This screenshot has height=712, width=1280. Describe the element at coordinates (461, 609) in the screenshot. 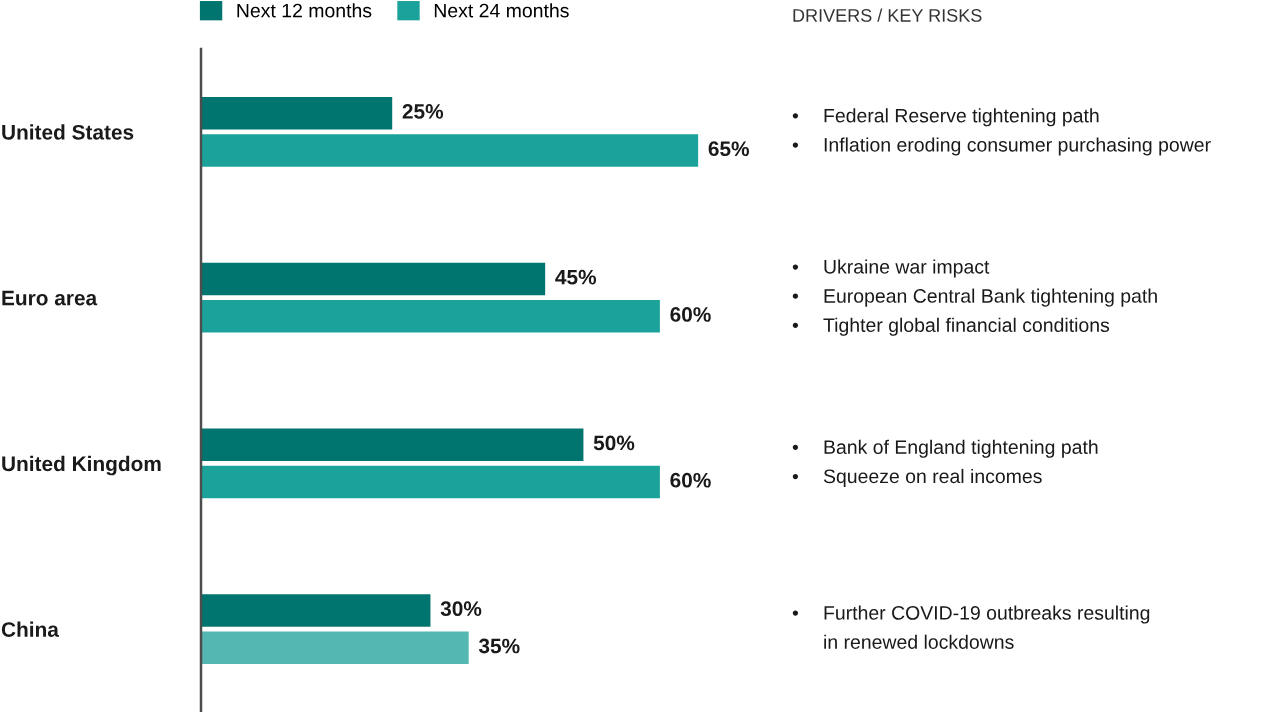

I see `data-label: 30%` at that location.